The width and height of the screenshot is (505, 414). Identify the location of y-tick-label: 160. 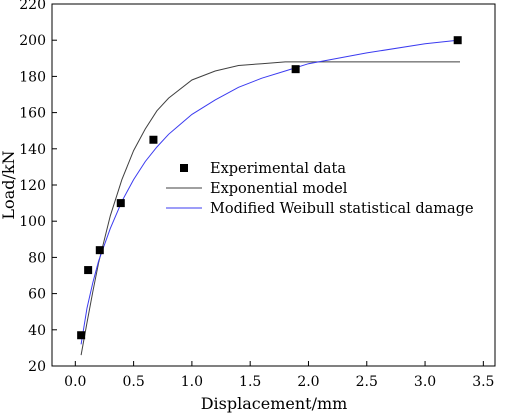
(32, 114).